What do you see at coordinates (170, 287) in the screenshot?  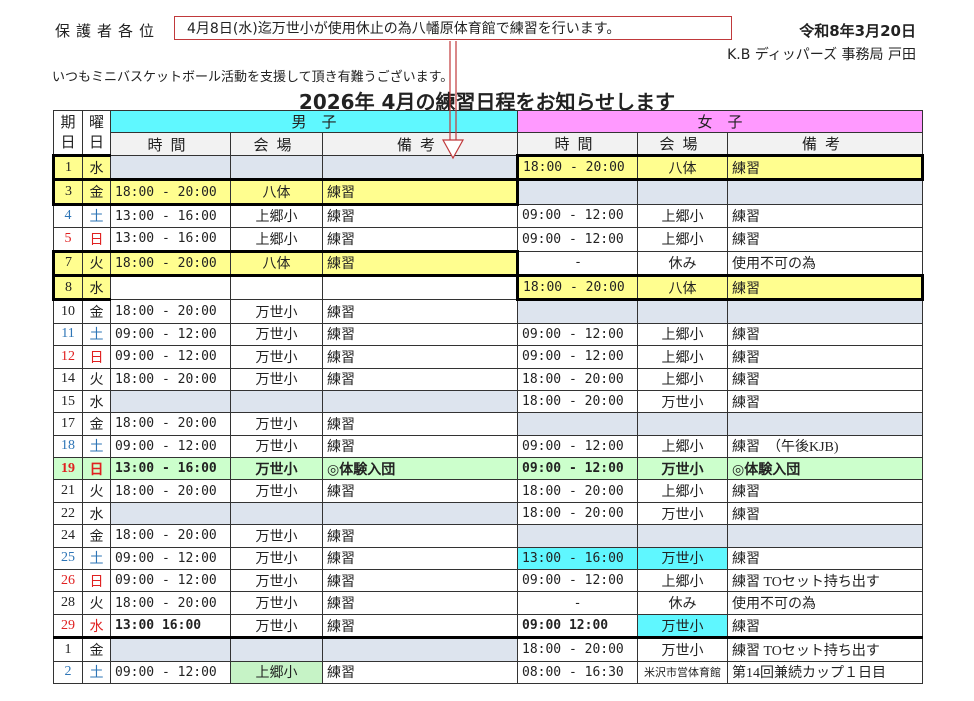 I see `boys-time` at bounding box center [170, 287].